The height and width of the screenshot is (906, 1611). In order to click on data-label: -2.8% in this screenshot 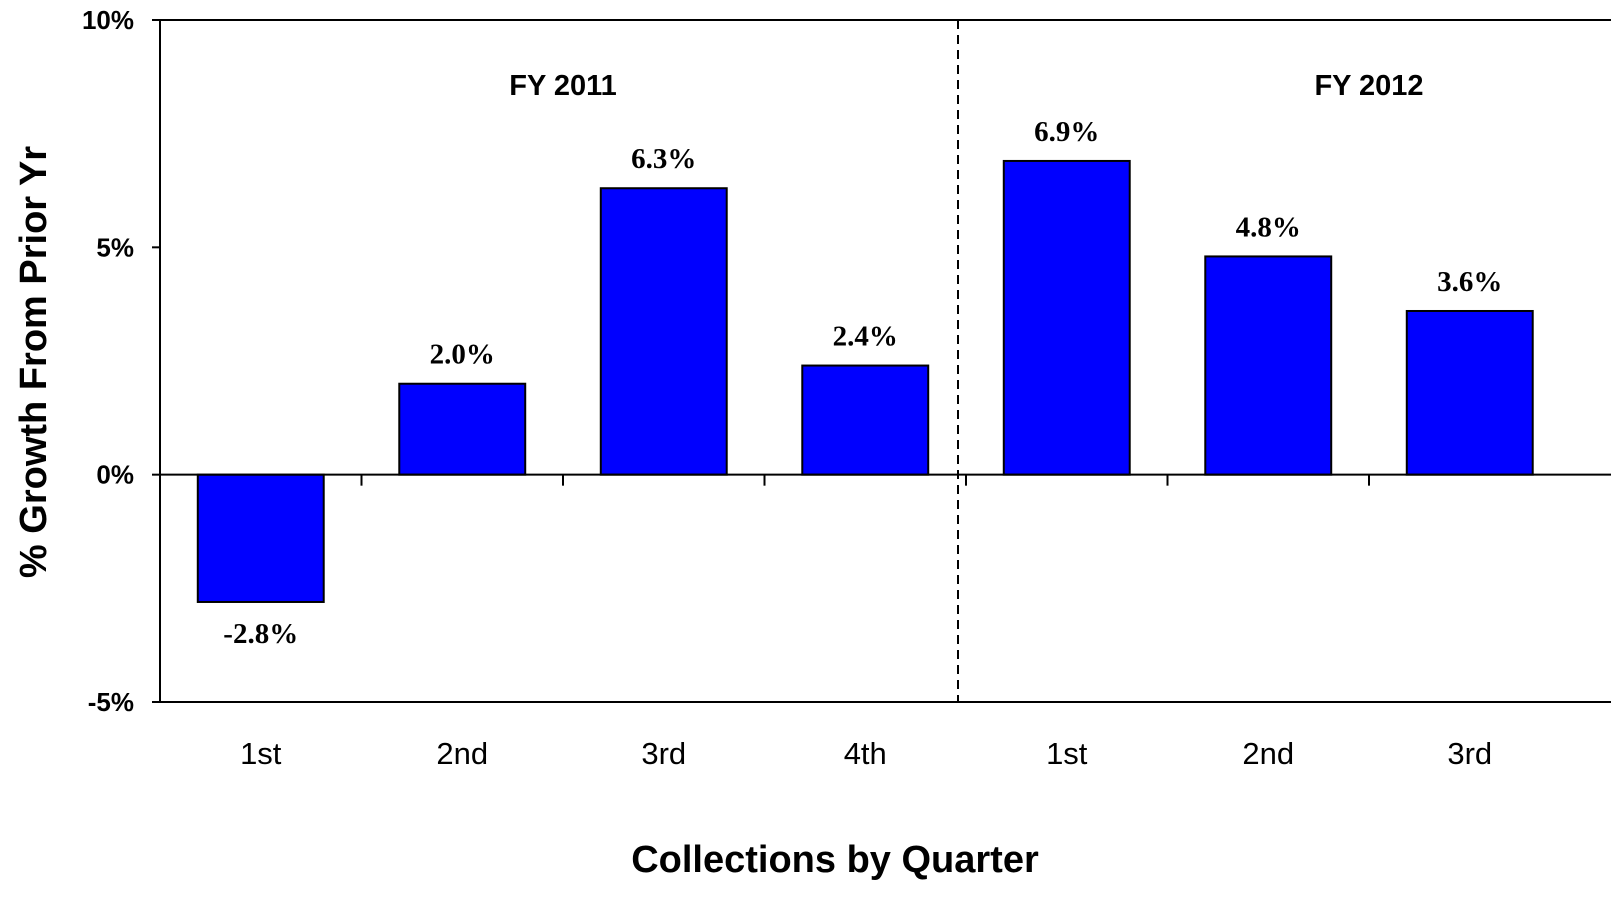, I will do `click(260, 634)`.